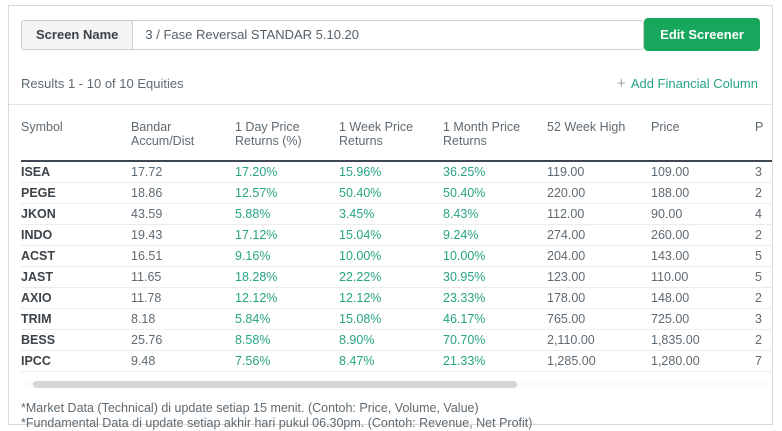 The width and height of the screenshot is (782, 431). I want to click on column-header-p_truncated: P, so click(763, 133).